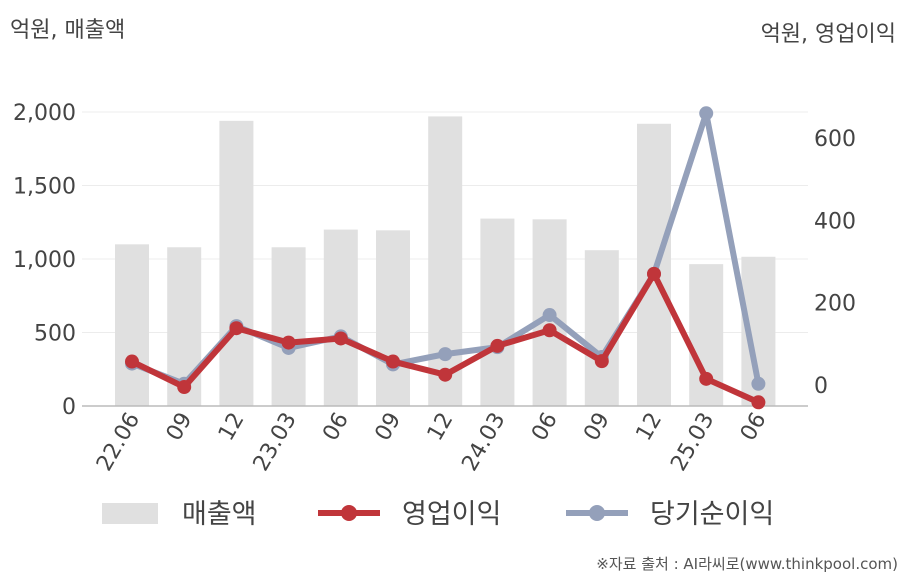 This screenshot has height=580, width=908. Describe the element at coordinates (828, 34) in the screenshot. I see `right-axis-unit: 억원, 영업이익` at that location.